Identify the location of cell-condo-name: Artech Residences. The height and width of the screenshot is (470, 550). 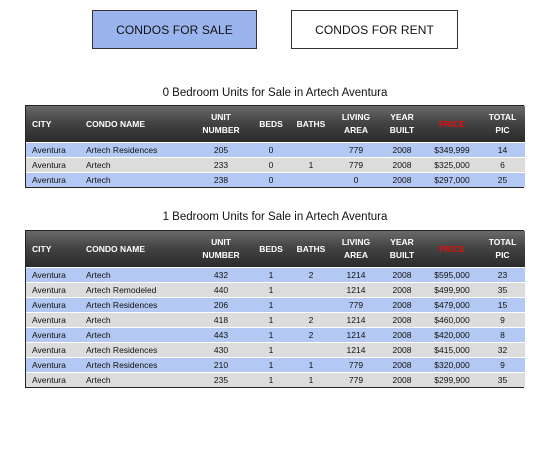
(135, 305).